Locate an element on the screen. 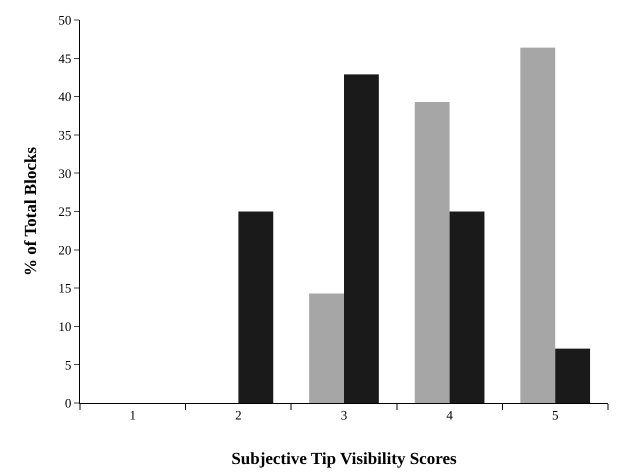 The height and width of the screenshot is (473, 633). y-tick-label: 50 is located at coordinates (65, 20).